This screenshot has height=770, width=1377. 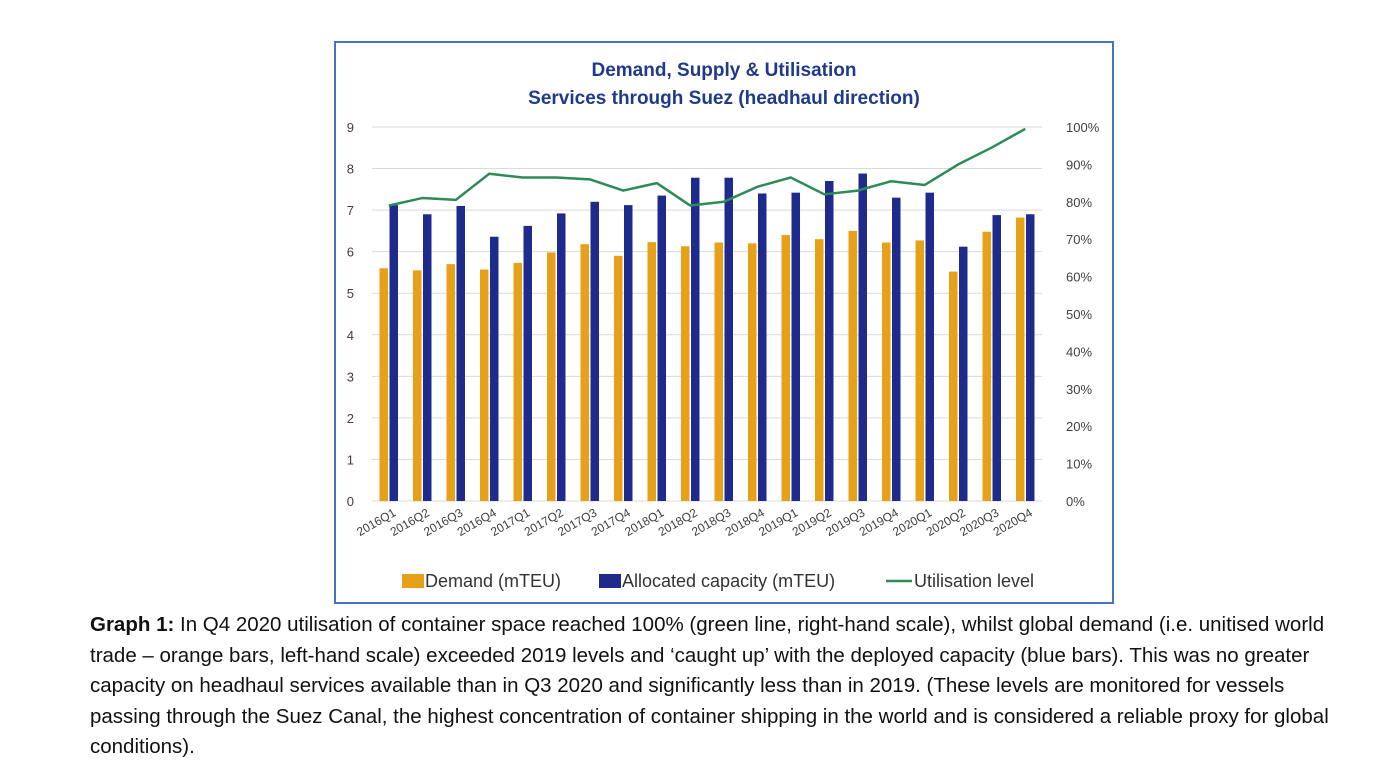 What do you see at coordinates (132, 624) in the screenshot?
I see `caption-label: Graph 1:` at bounding box center [132, 624].